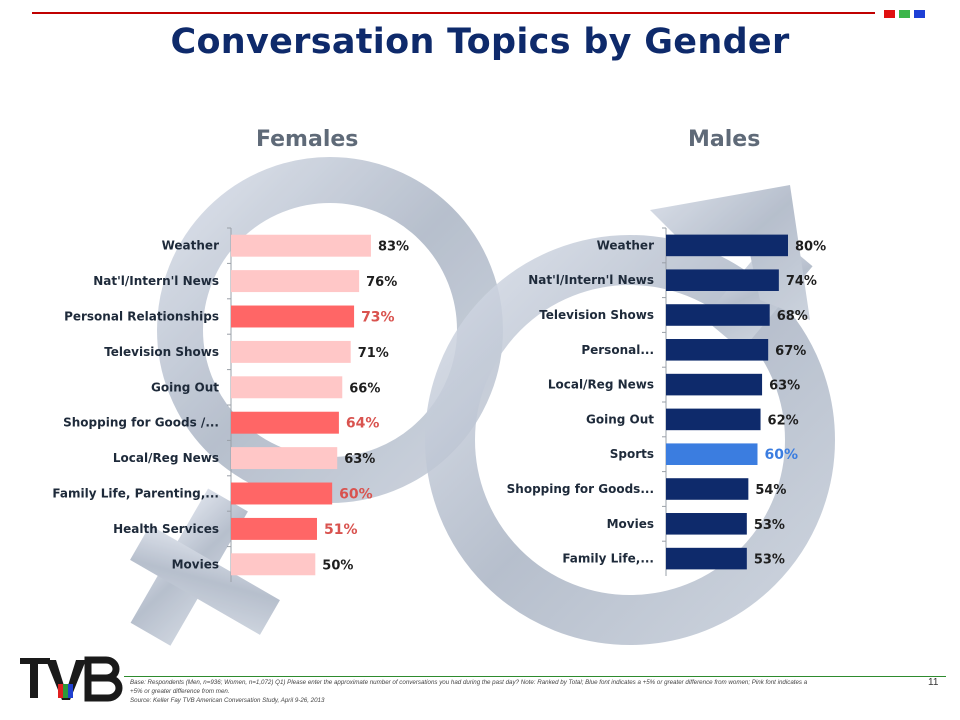  Describe the element at coordinates (363, 424) in the screenshot. I see `female-value-label: 64%` at that location.